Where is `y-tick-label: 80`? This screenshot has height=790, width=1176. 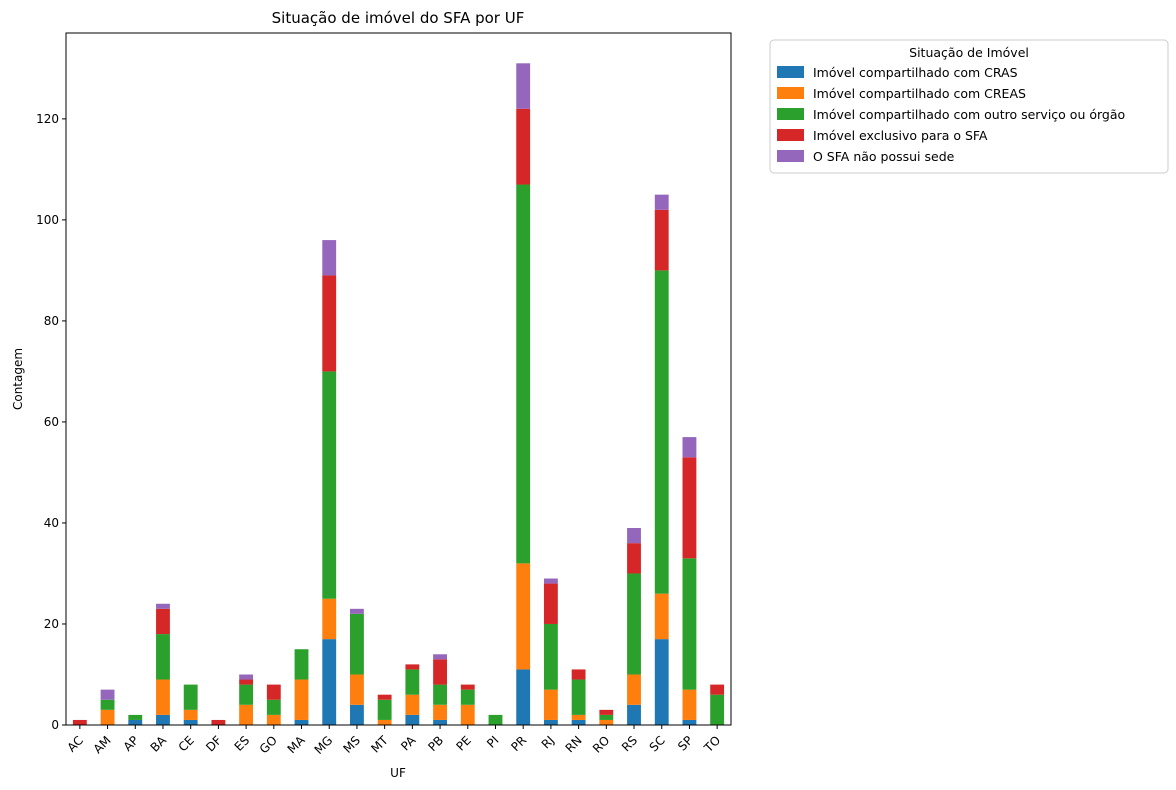 y-tick-label: 80 is located at coordinates (51, 321).